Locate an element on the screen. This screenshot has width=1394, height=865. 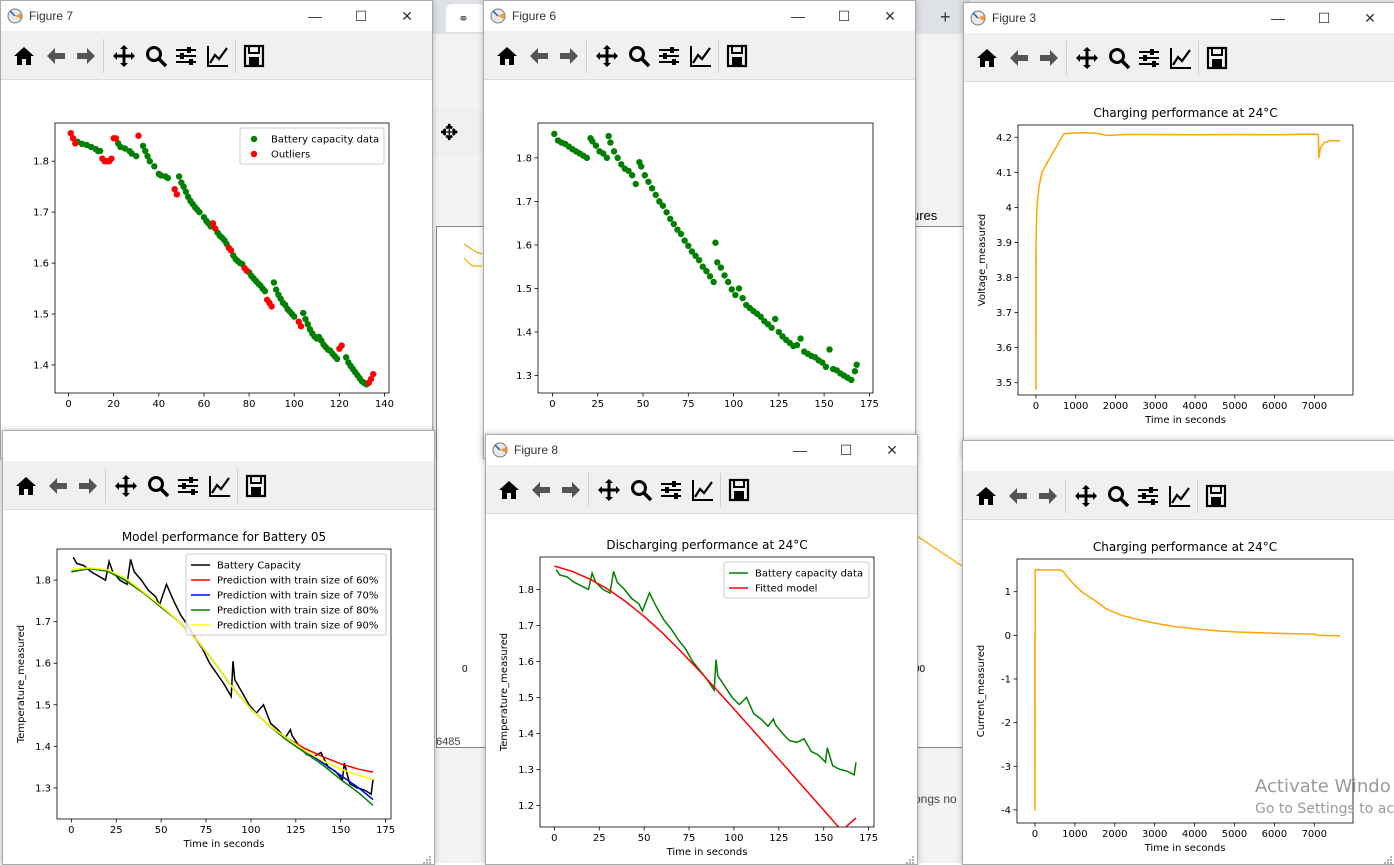
pan-move-icon is located at coordinates (1087, 58).